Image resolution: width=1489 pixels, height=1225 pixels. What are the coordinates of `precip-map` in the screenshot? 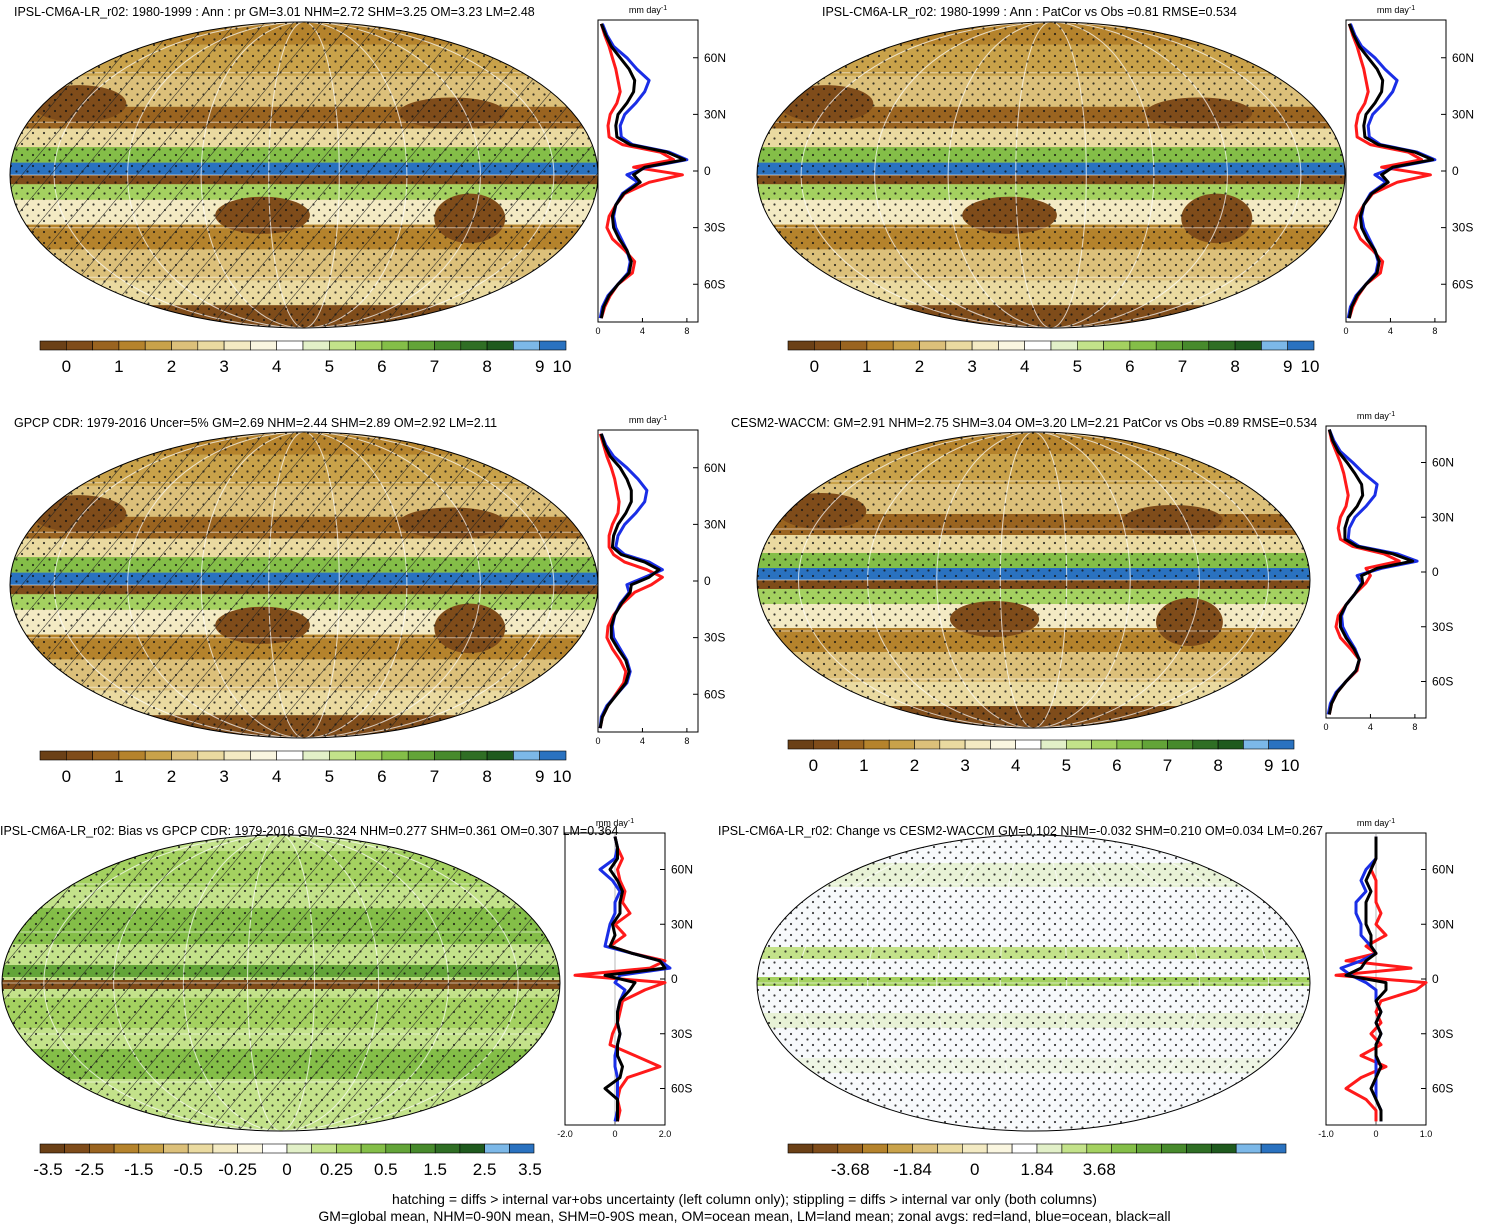 It's located at (304, 175).